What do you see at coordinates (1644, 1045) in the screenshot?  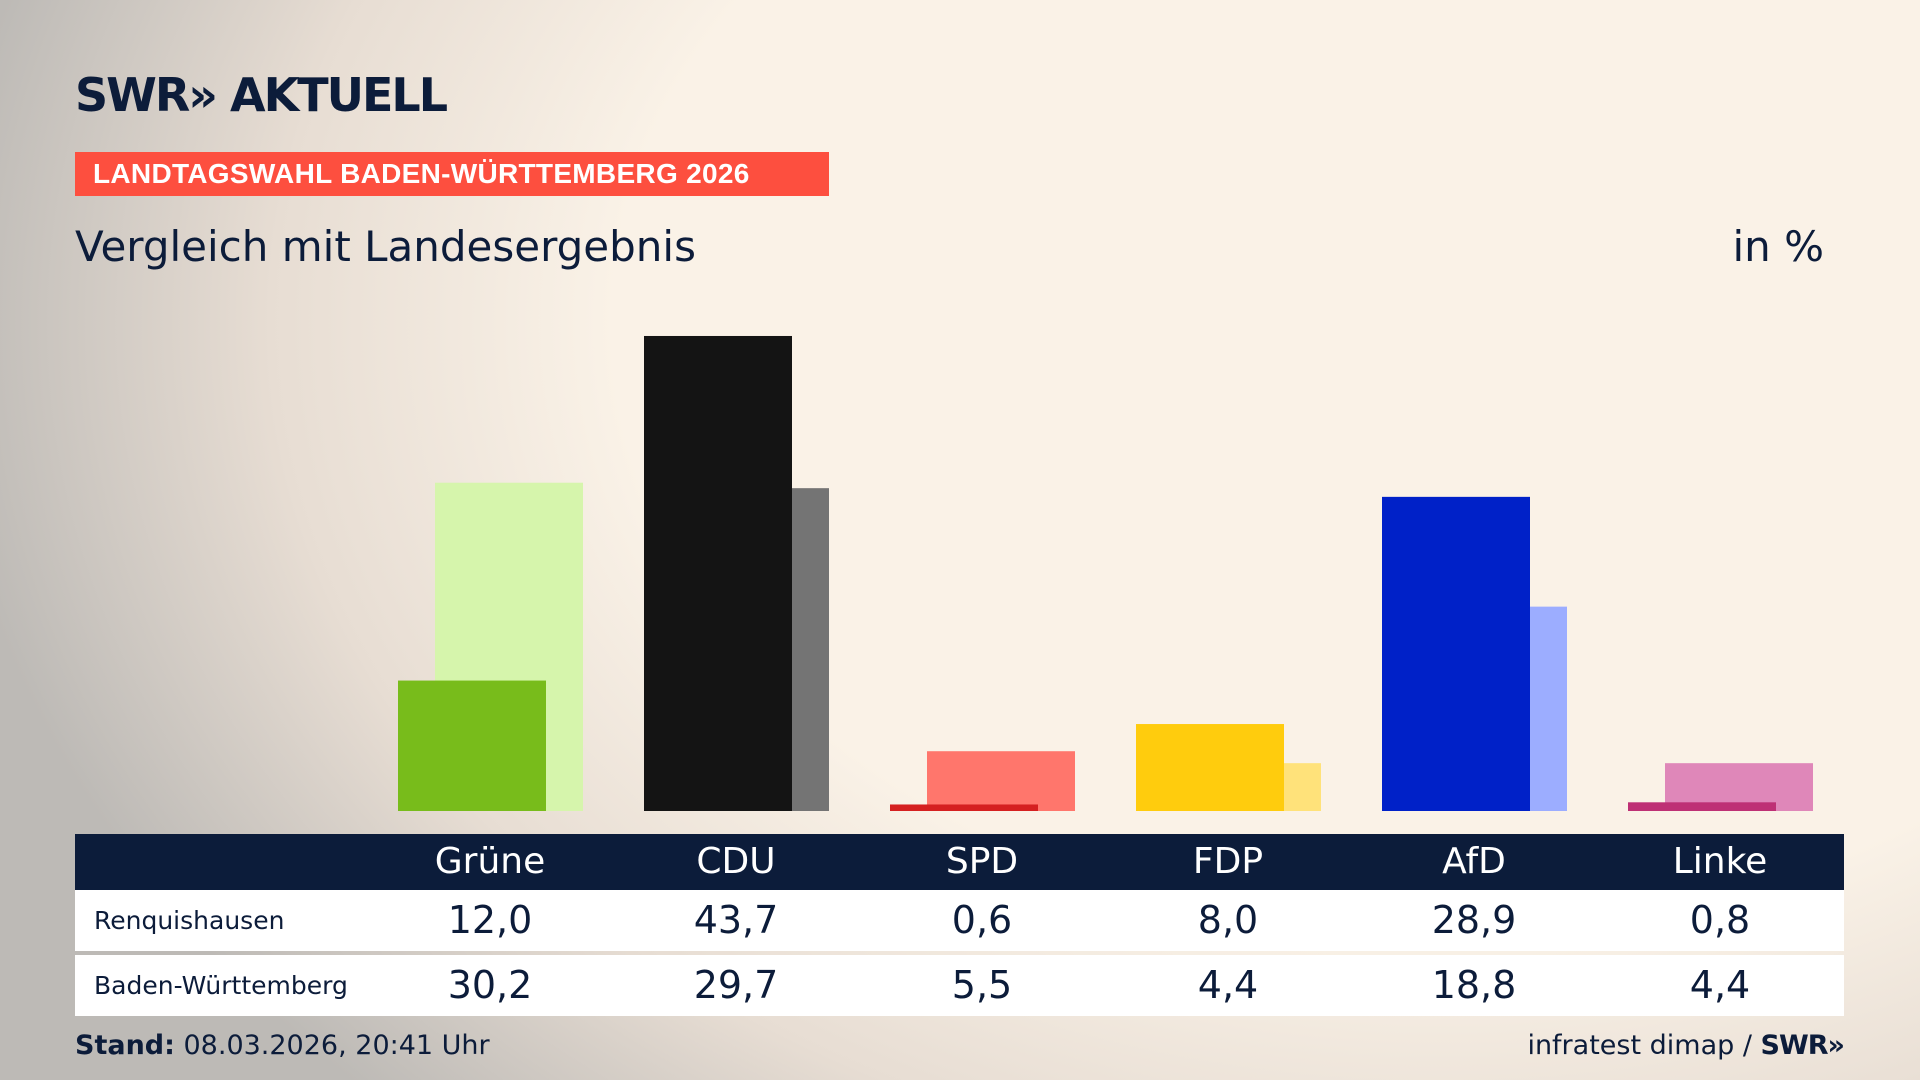 I see `source-text: infratest dimap /` at bounding box center [1644, 1045].